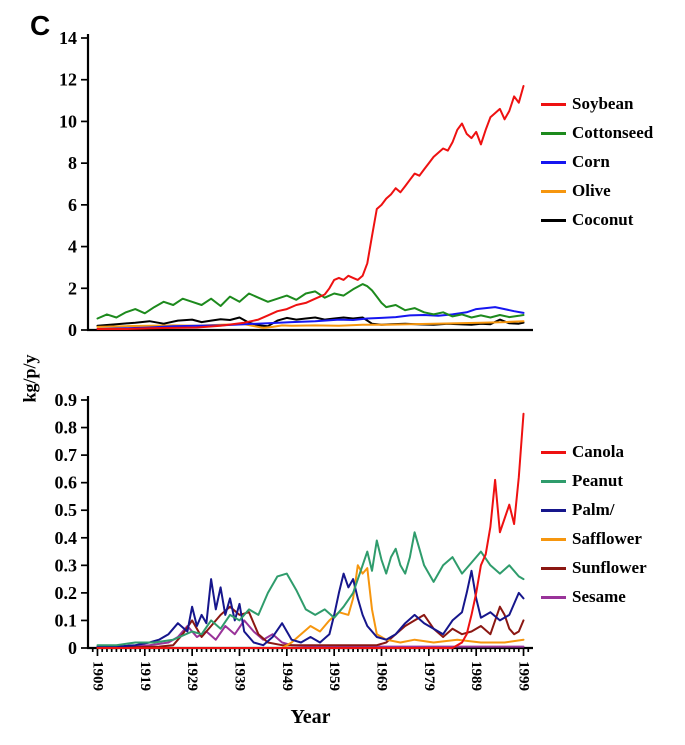  Describe the element at coordinates (68, 38) in the screenshot. I see `y-tick-label: 14` at that location.